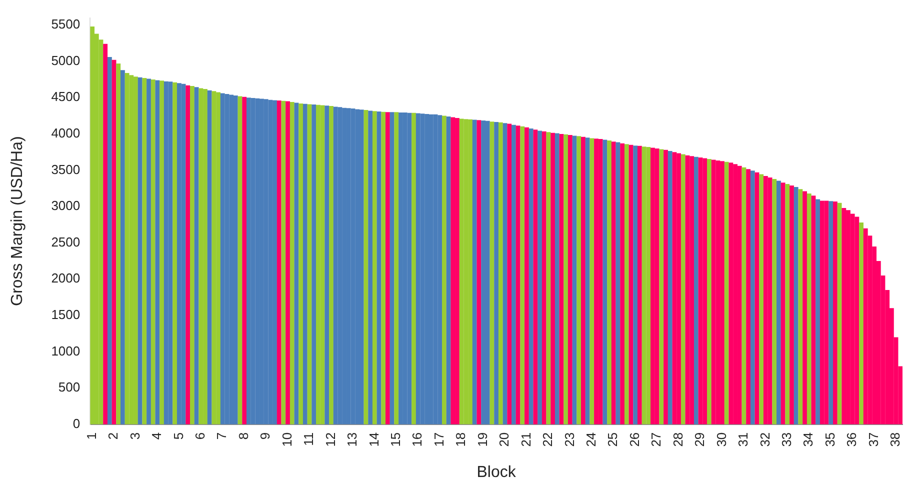 This screenshot has width=918, height=486. I want to click on x-tick-label: 37, so click(873, 439).